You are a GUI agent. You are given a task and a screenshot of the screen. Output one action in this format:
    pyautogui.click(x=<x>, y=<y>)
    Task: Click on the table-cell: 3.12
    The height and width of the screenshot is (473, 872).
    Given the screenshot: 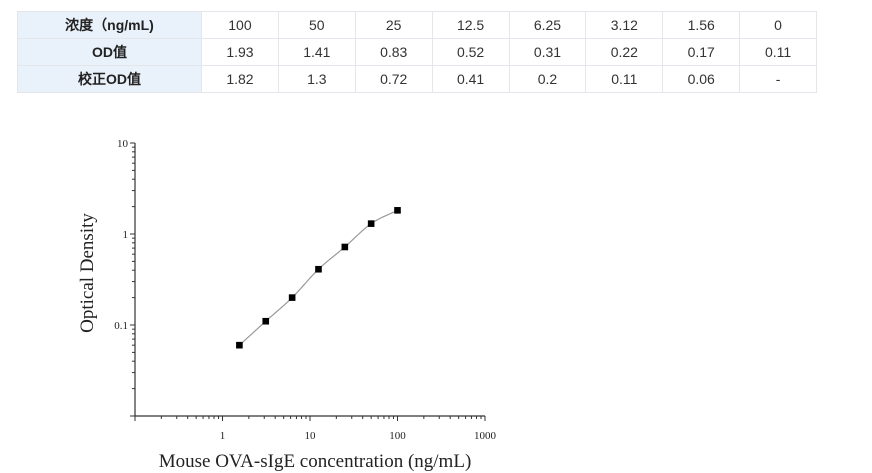 What is the action you would take?
    pyautogui.click(x=624, y=25)
    